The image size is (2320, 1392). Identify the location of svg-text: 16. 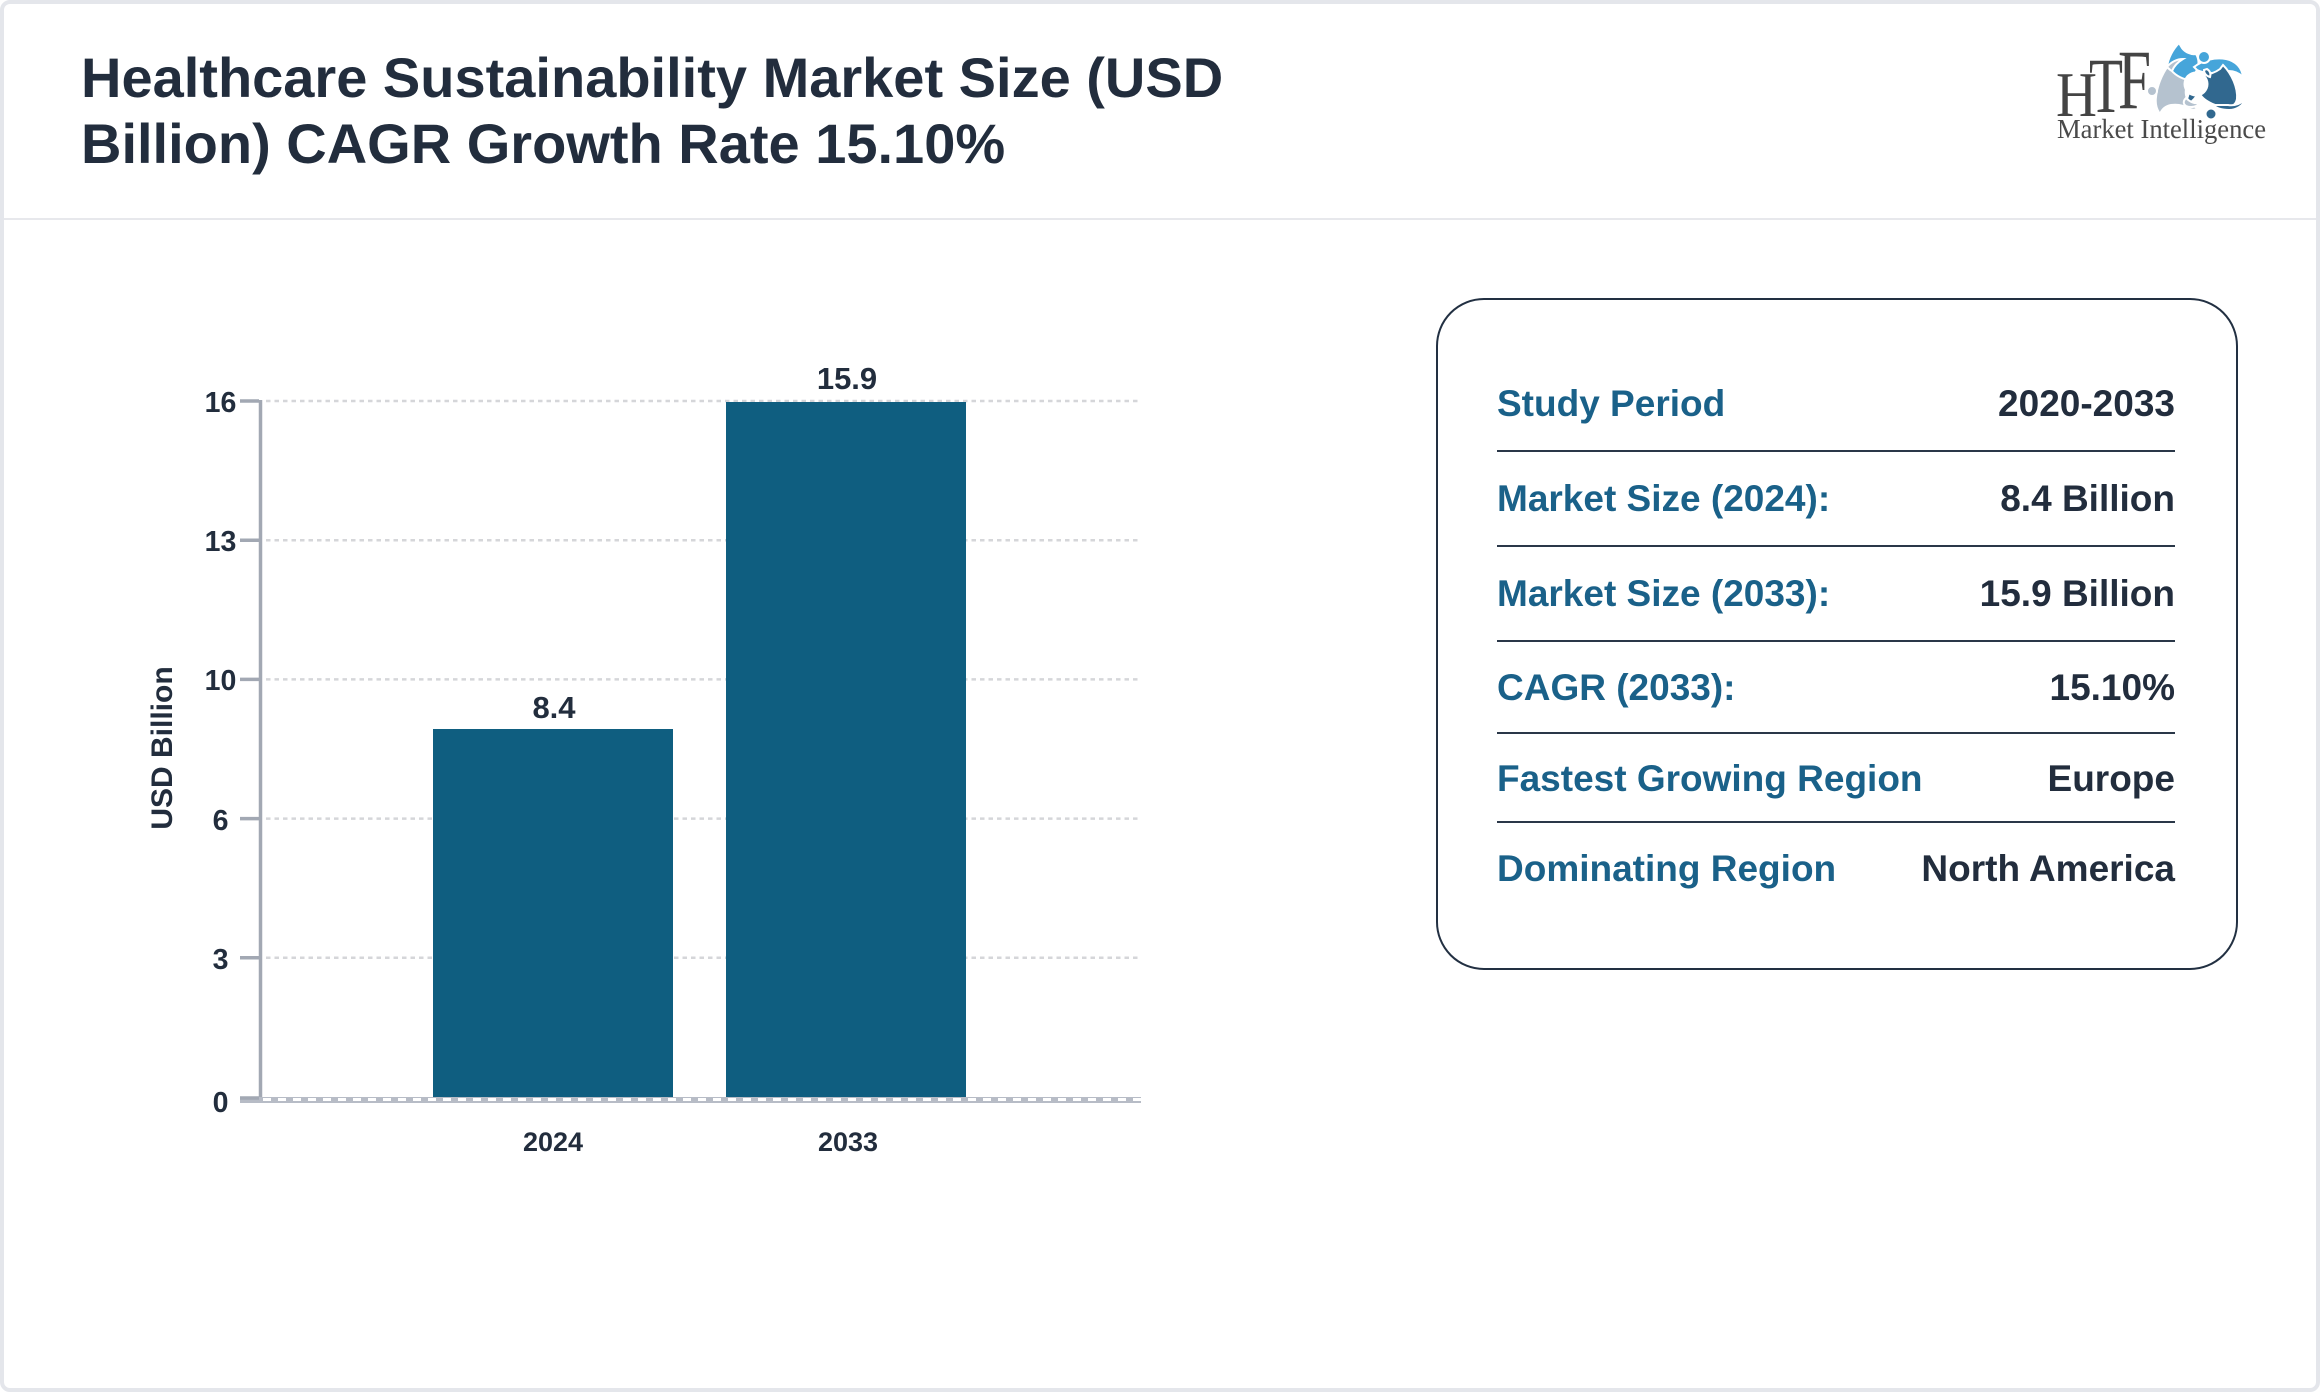
(221, 403).